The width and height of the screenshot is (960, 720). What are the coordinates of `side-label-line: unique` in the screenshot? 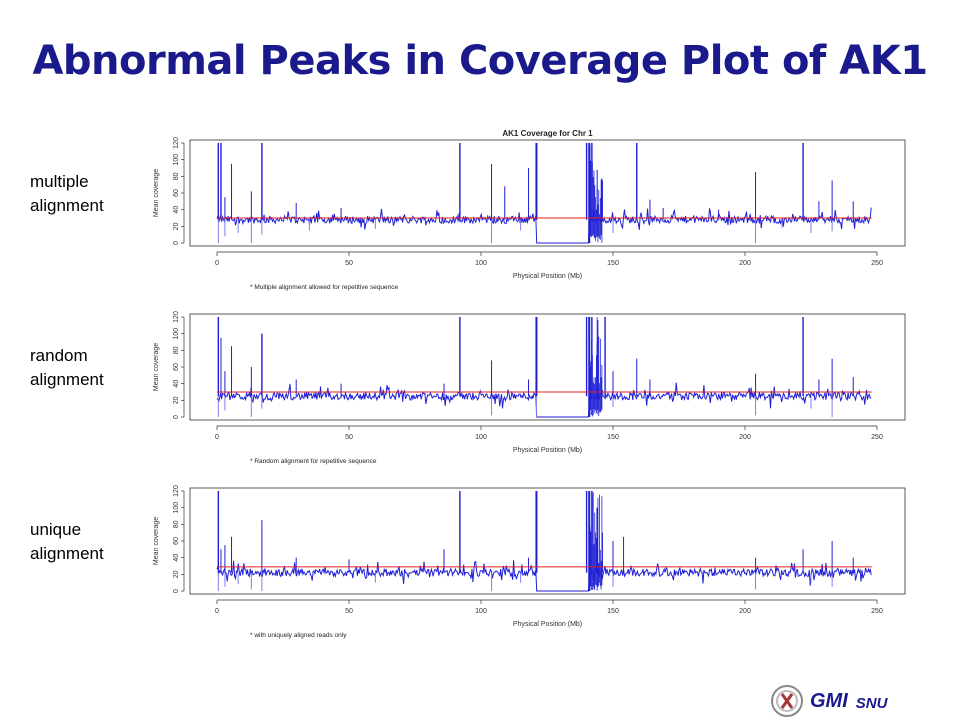 It's located at (56, 529).